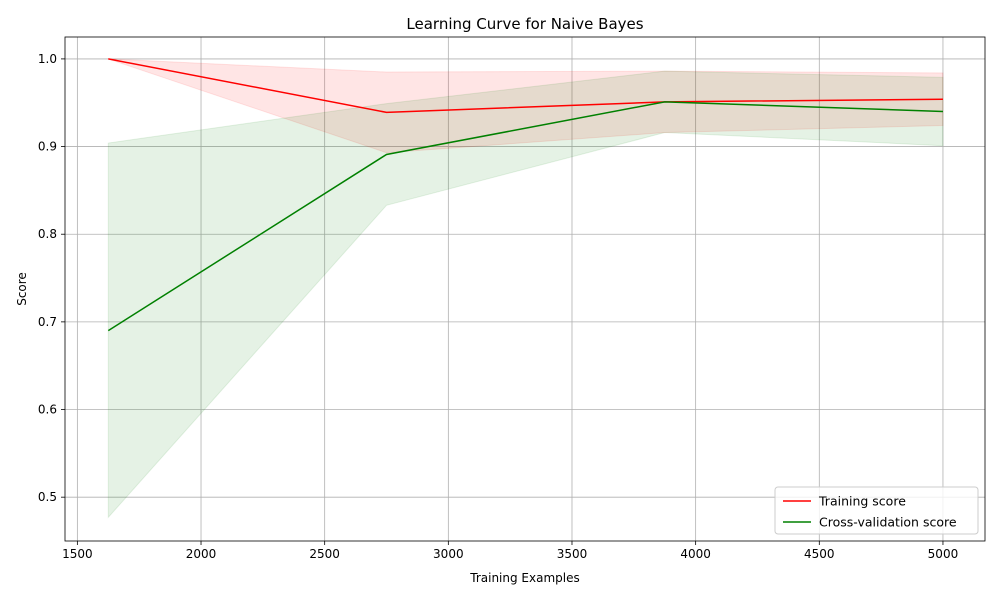 The width and height of the screenshot is (1000, 600). I want to click on y-tick-label: 0.5, so click(47, 497).